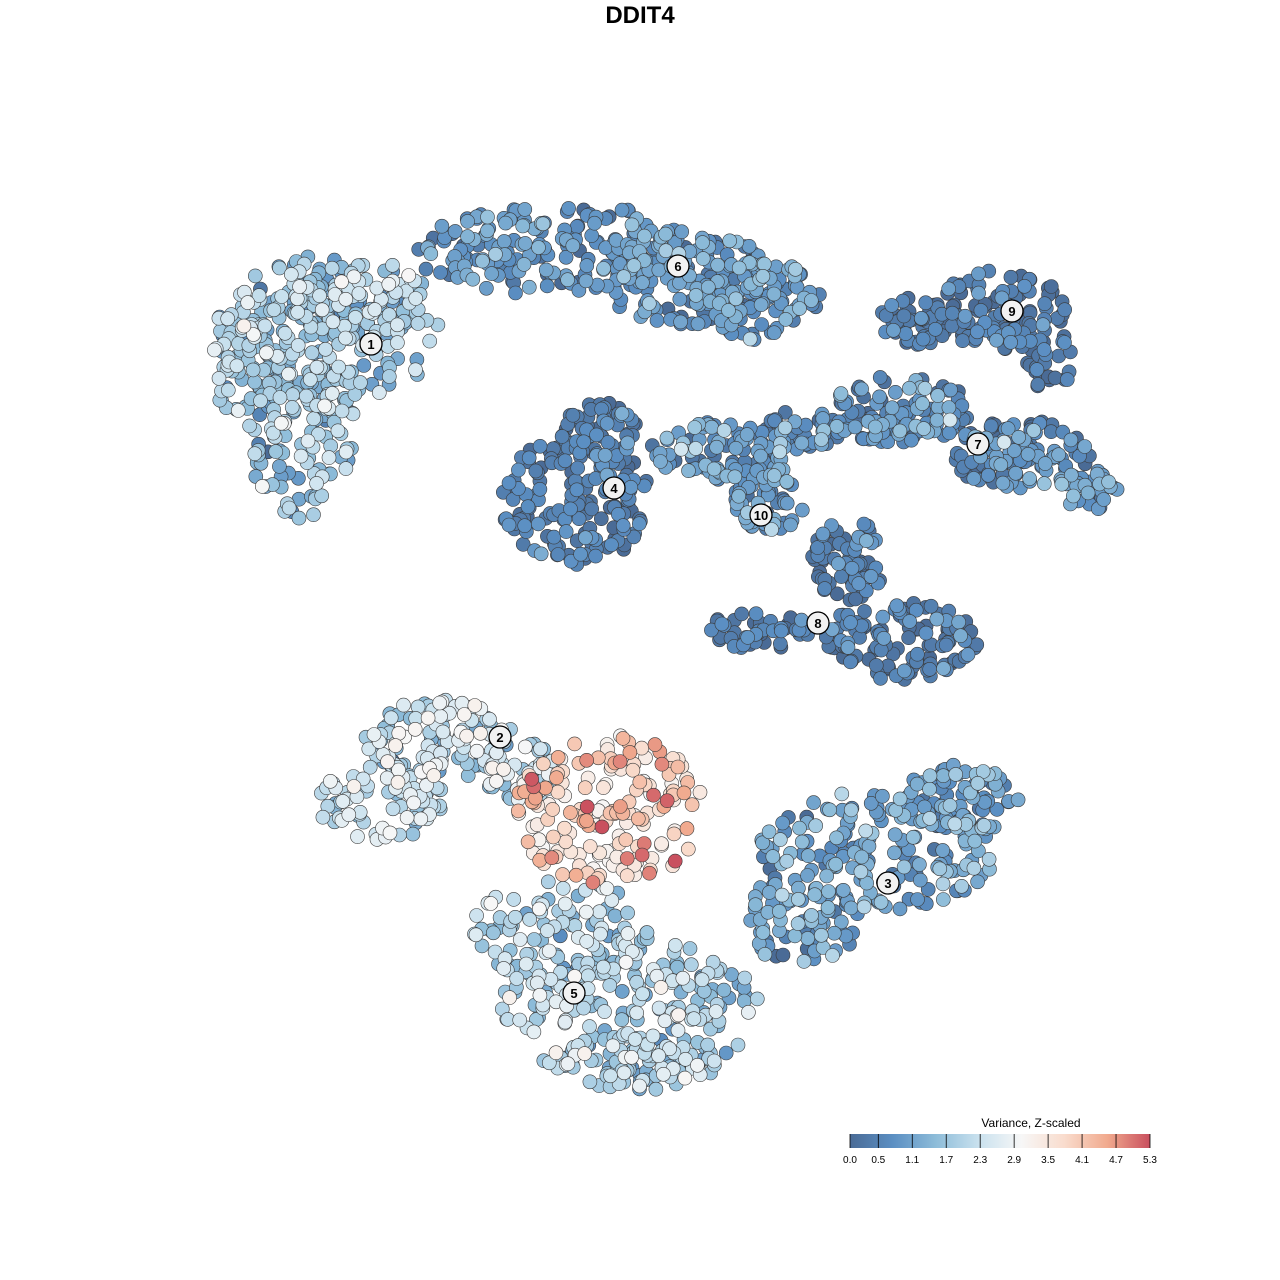  Describe the element at coordinates (677, 266) in the screenshot. I see `cluster-label-text: 6` at that location.